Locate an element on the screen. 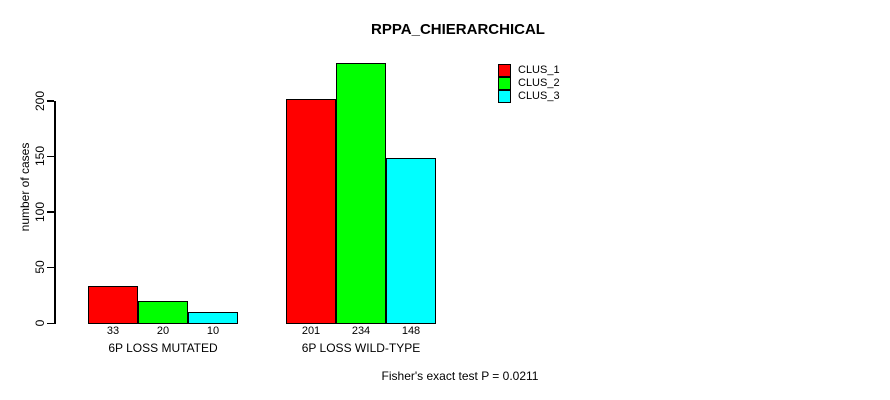 The height and width of the screenshot is (400, 890). bar-value-label: 148 is located at coordinates (411, 331).